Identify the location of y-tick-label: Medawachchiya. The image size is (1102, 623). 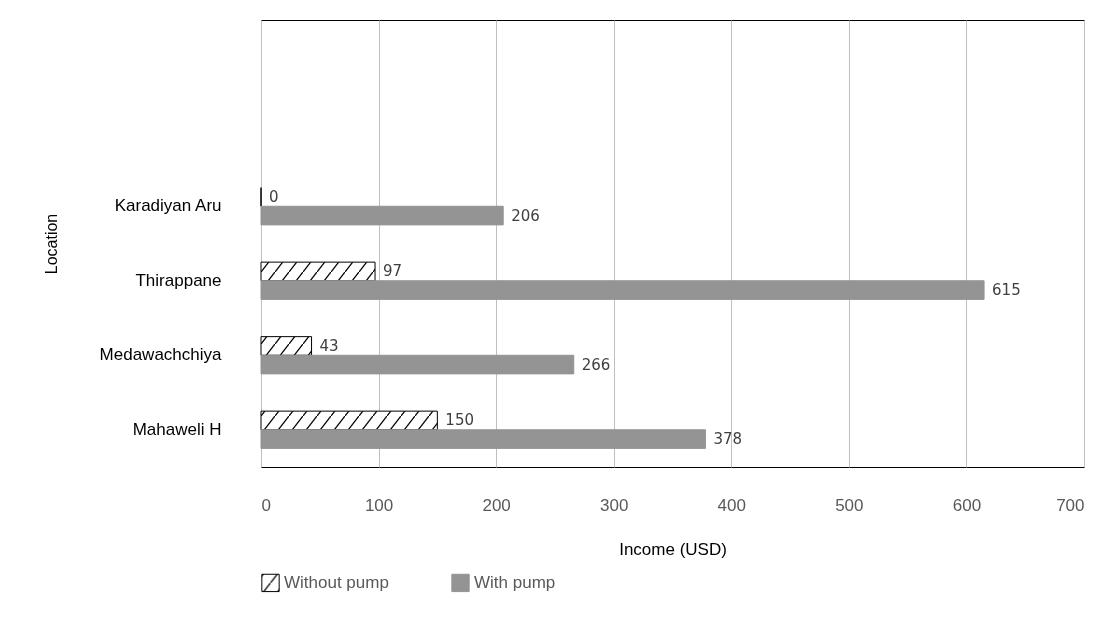
(161, 355).